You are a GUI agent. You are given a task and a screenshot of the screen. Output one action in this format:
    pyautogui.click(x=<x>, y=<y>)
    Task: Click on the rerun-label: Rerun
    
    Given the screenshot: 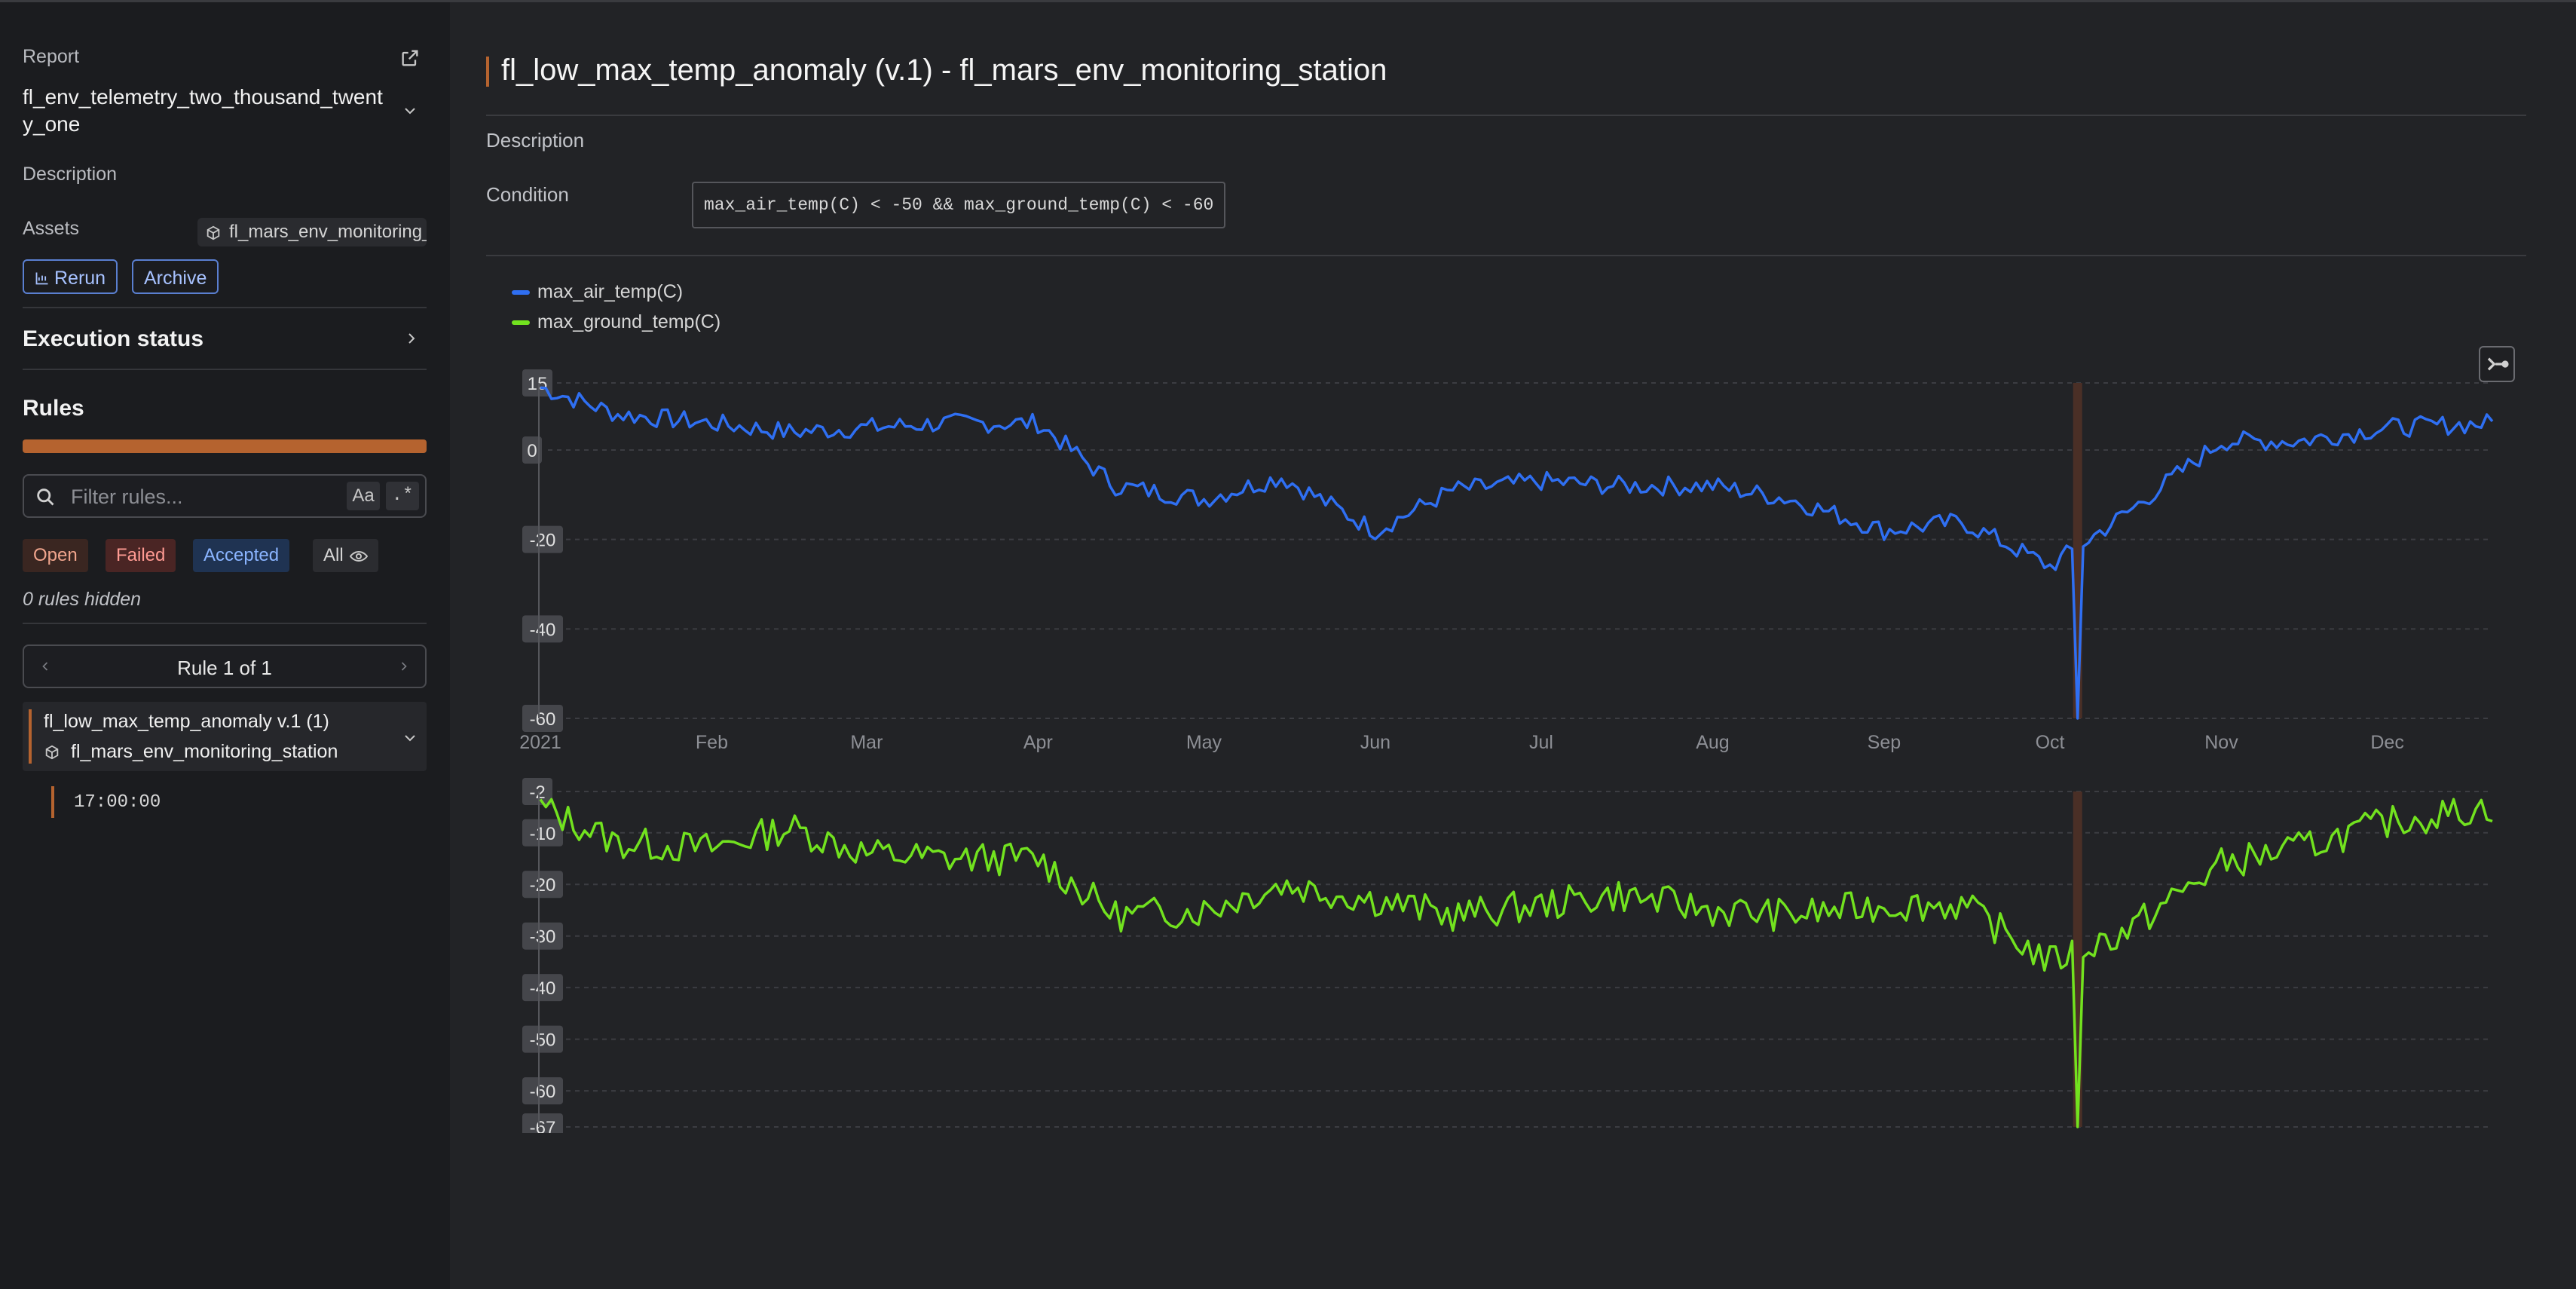 What is the action you would take?
    pyautogui.click(x=80, y=278)
    